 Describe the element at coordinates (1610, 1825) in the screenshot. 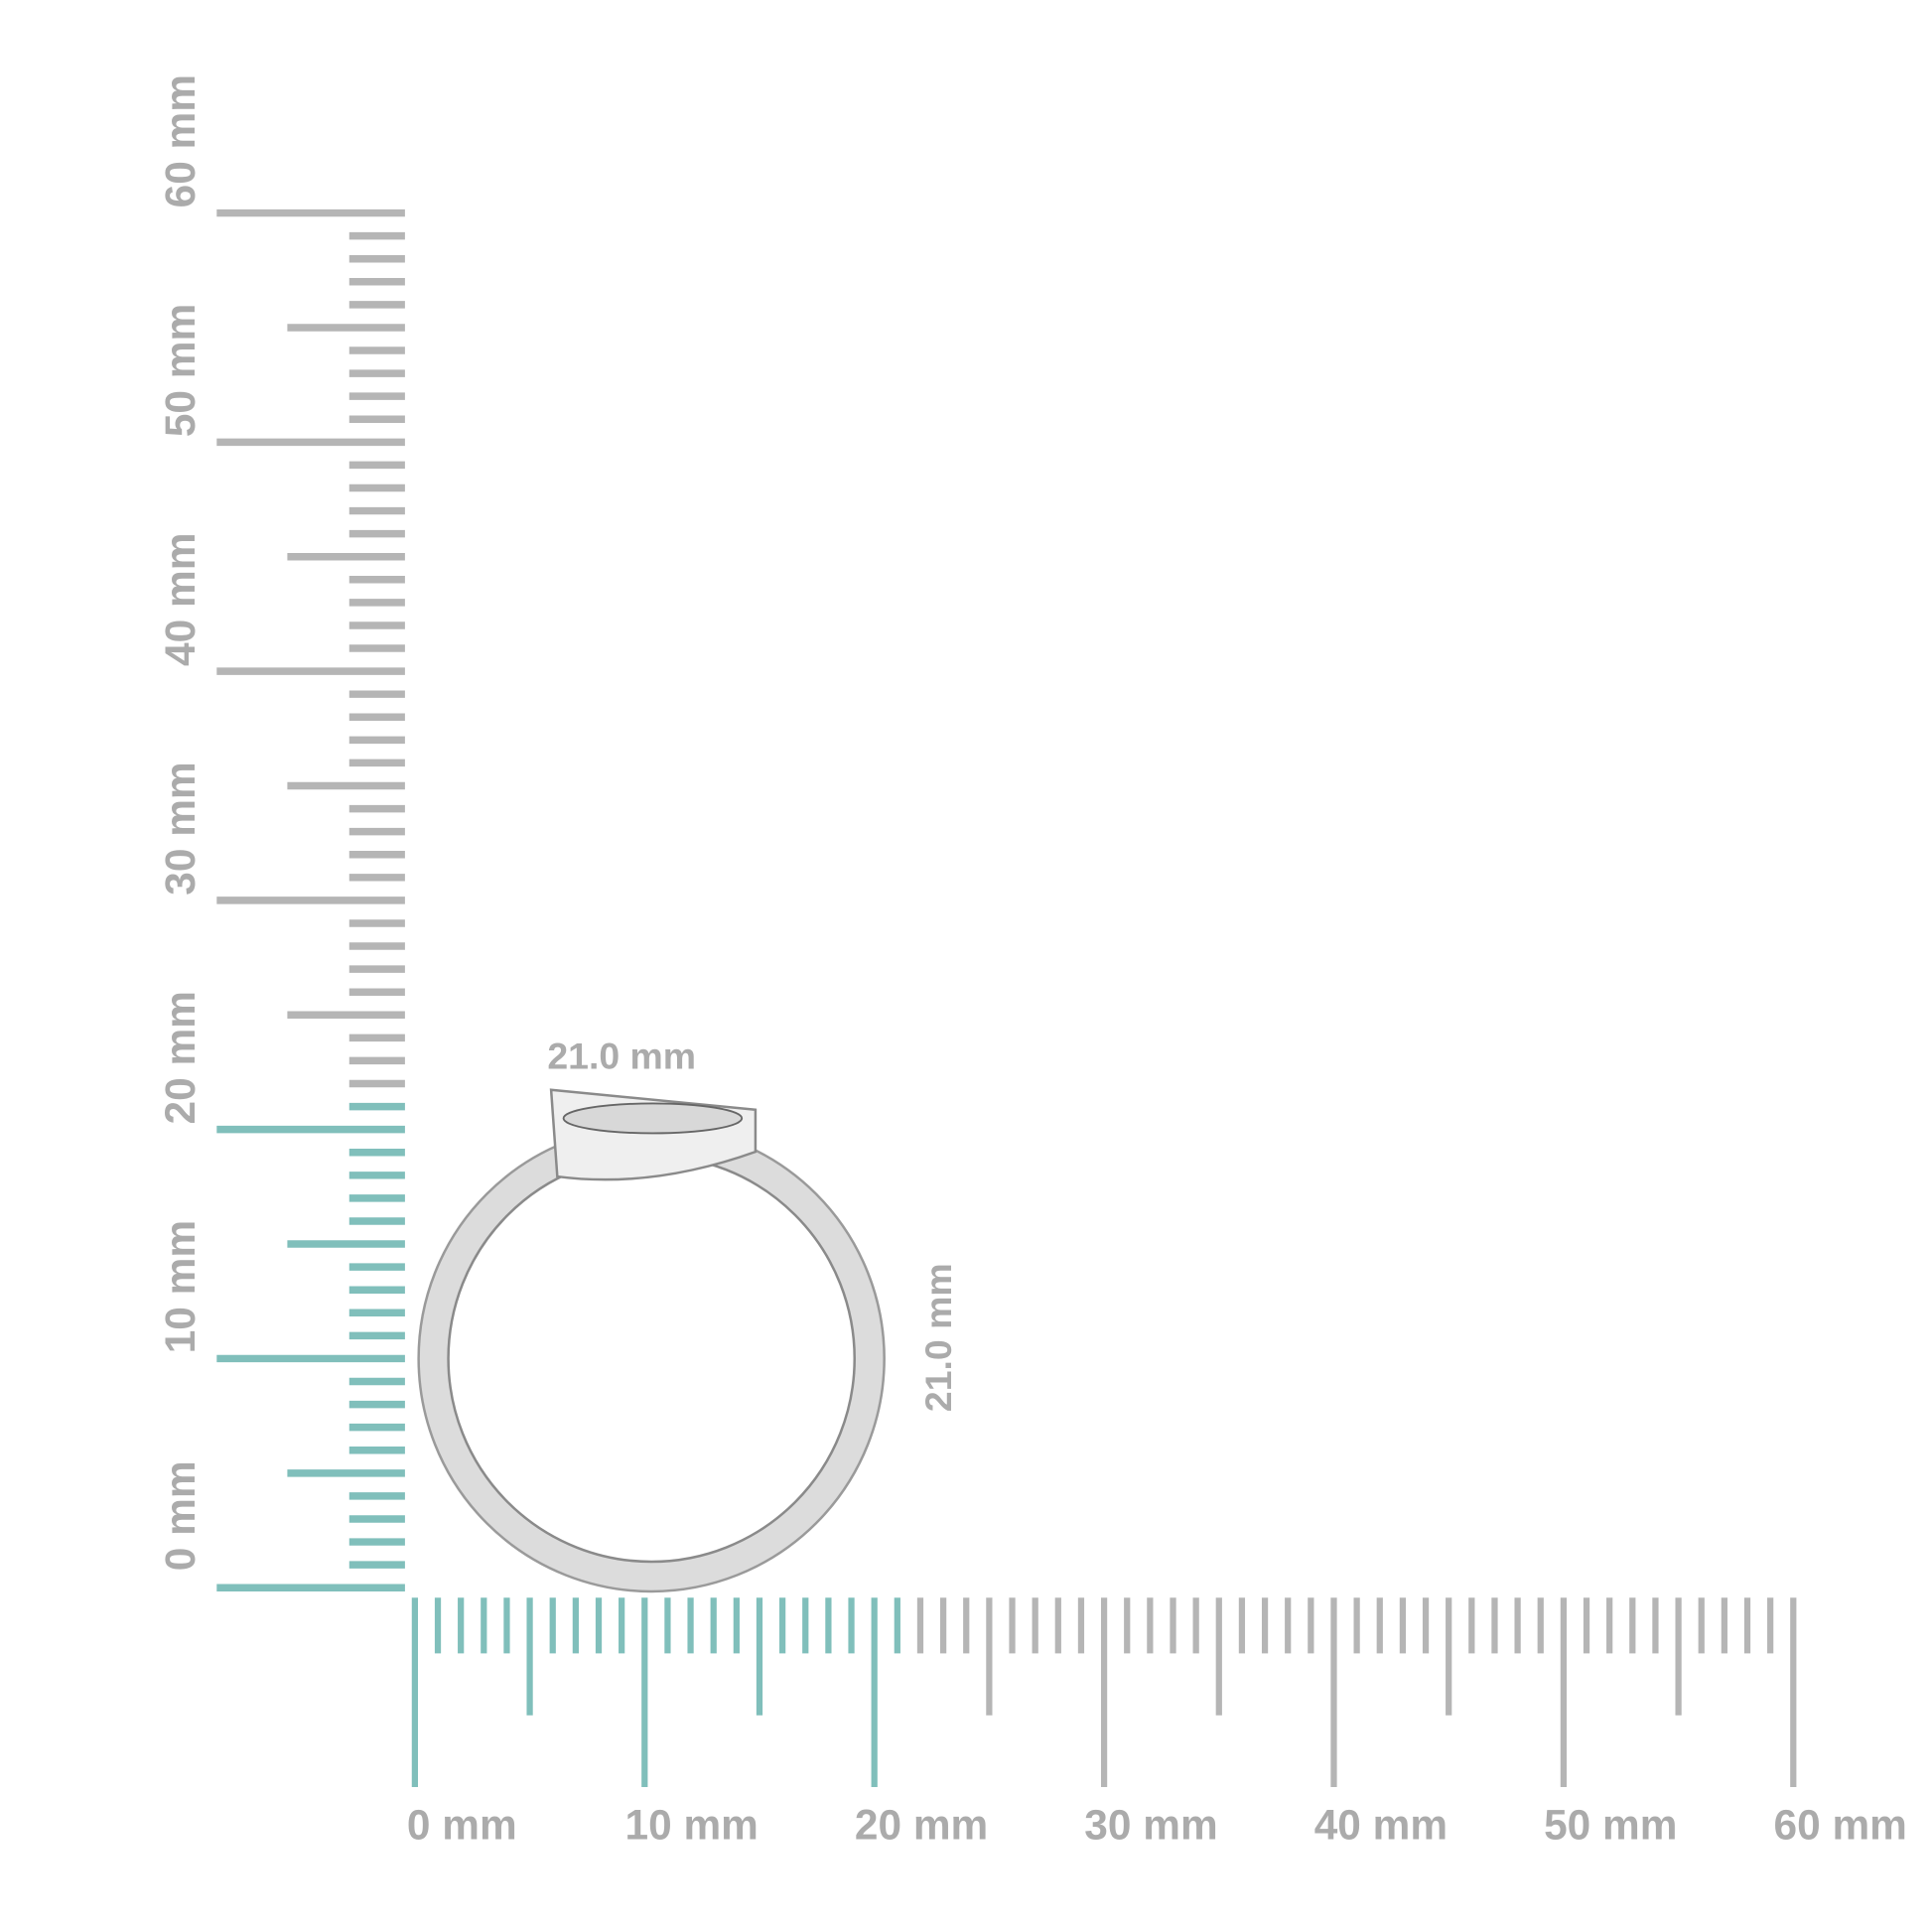

I see `x-ruler-label: 50 mm` at that location.